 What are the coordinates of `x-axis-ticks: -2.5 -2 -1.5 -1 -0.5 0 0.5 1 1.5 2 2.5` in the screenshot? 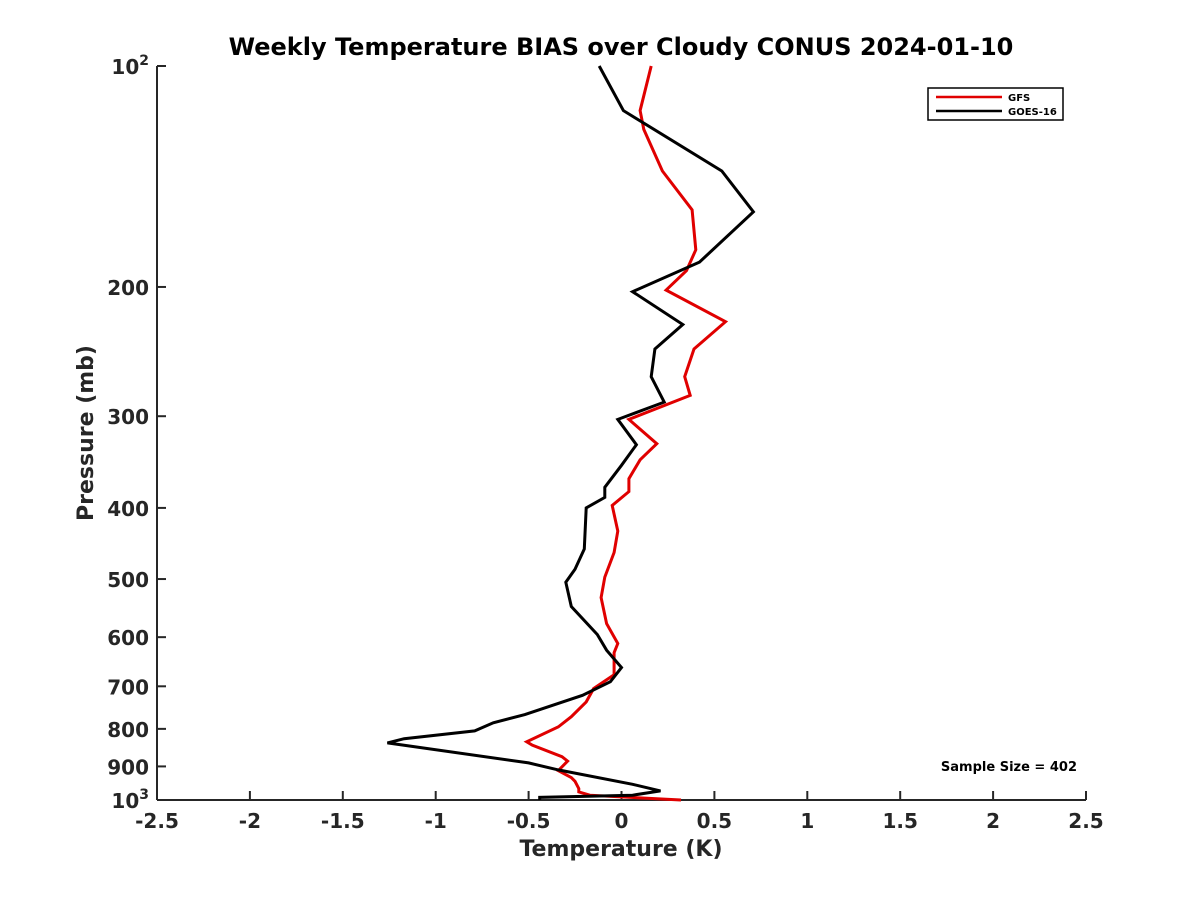 It's located at (619, 812).